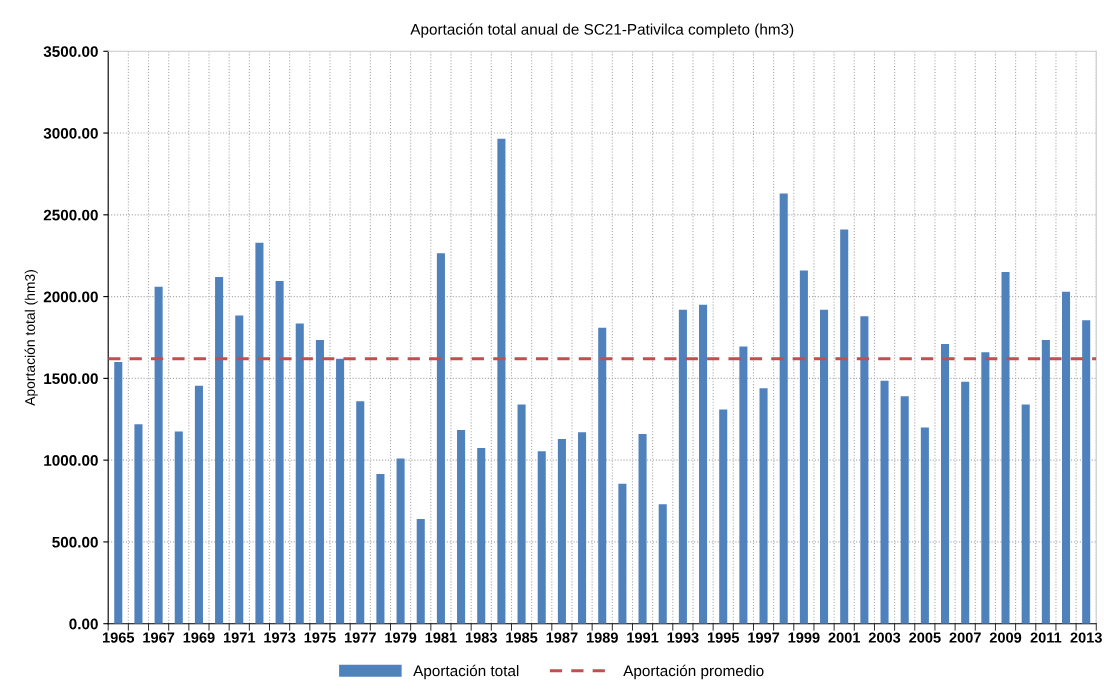  What do you see at coordinates (643, 637) in the screenshot?
I see `x-tick-label: 1991` at bounding box center [643, 637].